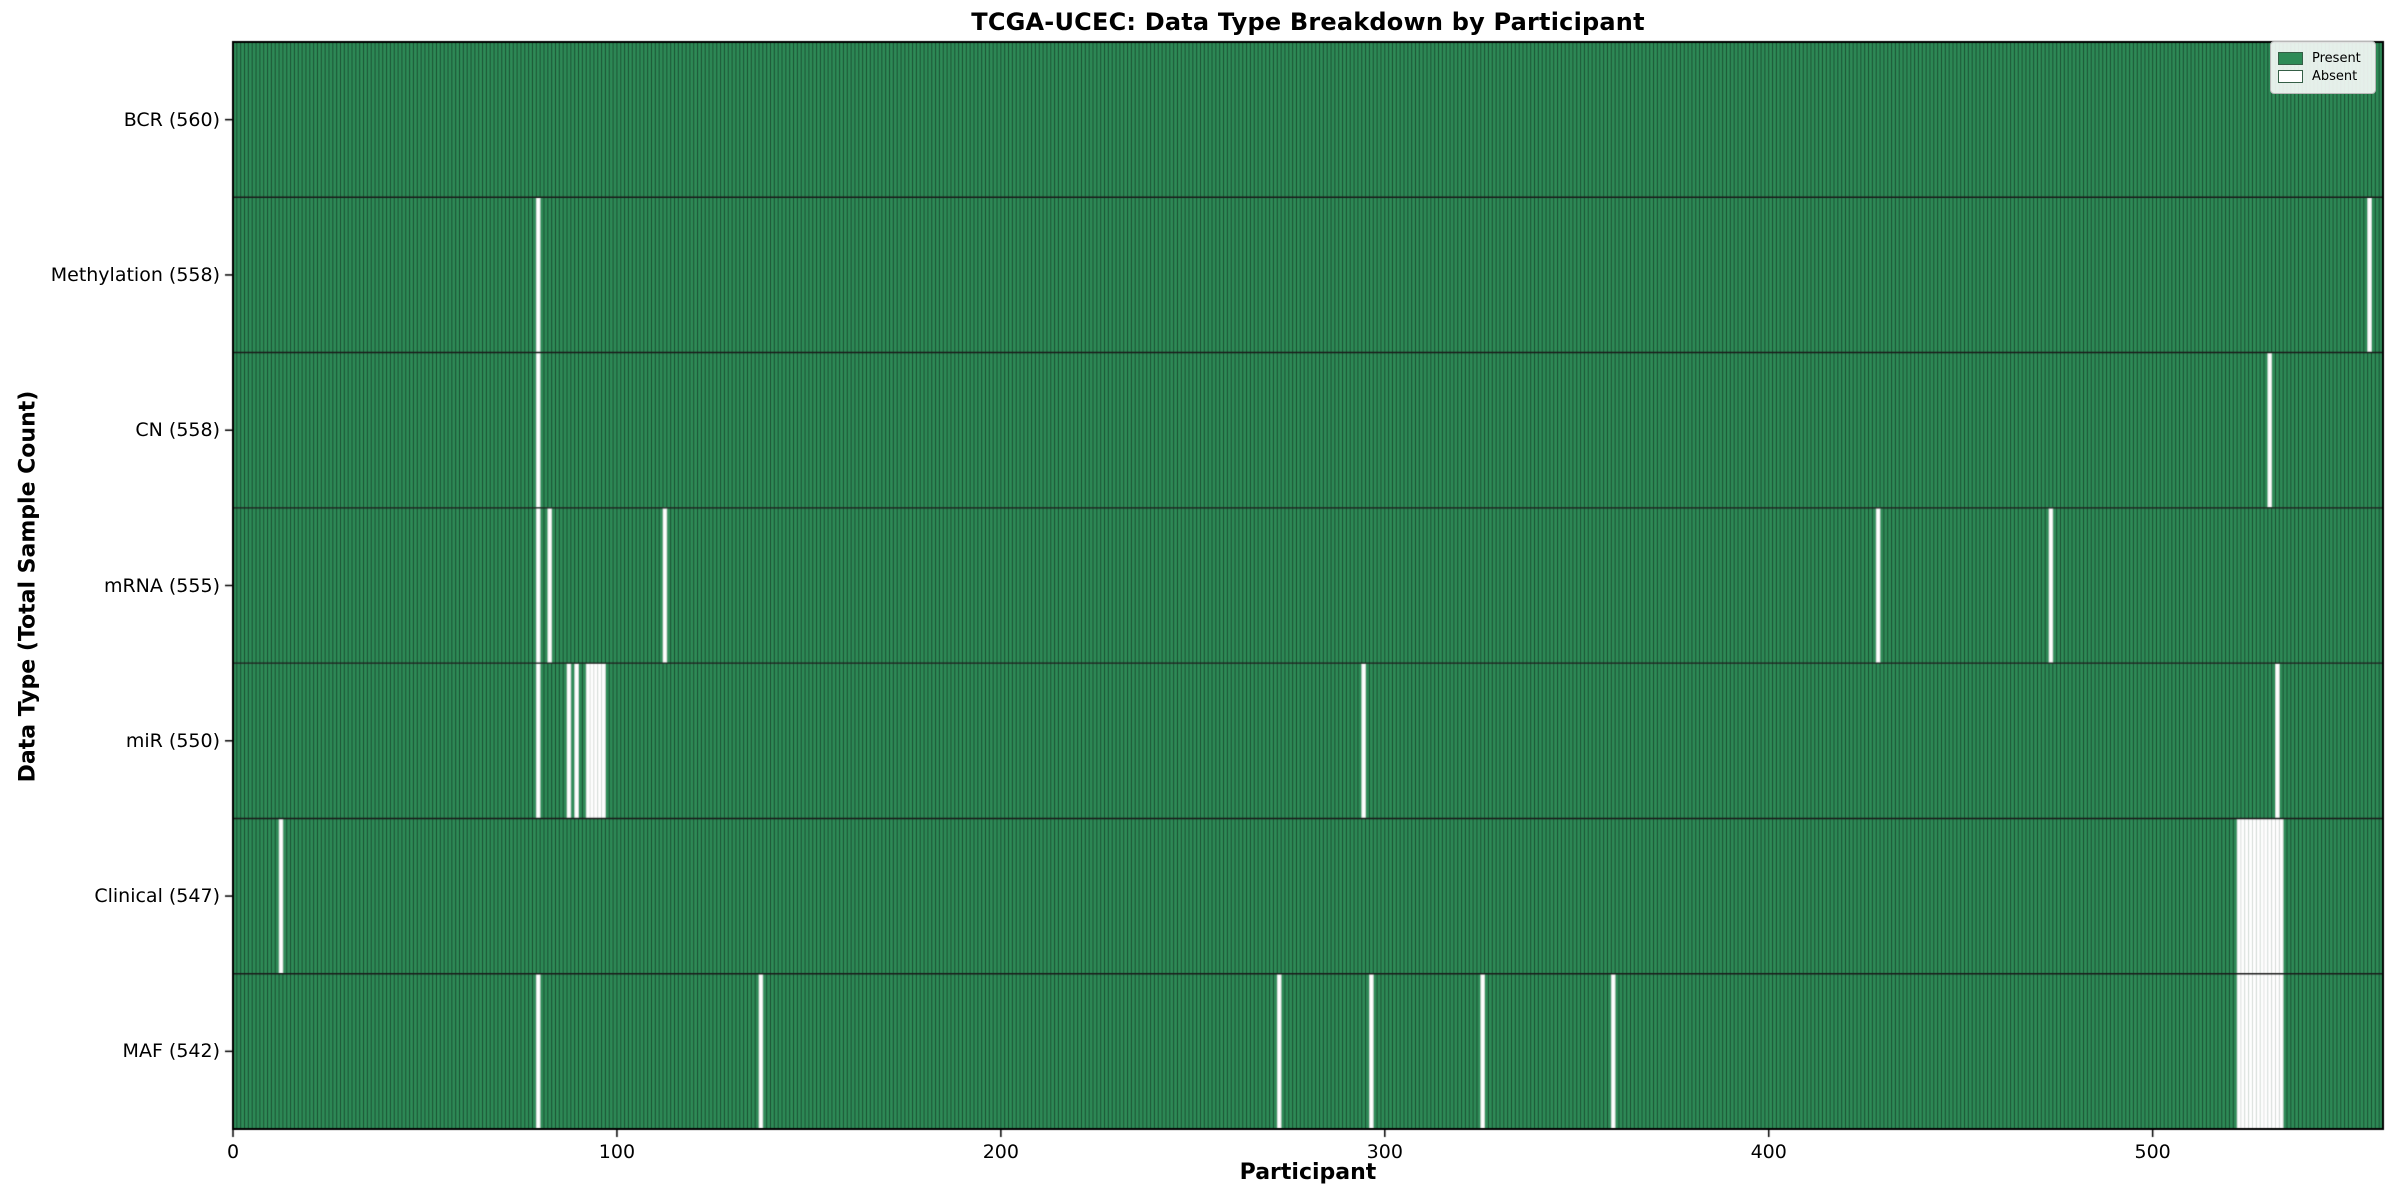 This screenshot has height=1200, width=2400. What do you see at coordinates (617, 1152) in the screenshot?
I see `x-tick-label: 100` at bounding box center [617, 1152].